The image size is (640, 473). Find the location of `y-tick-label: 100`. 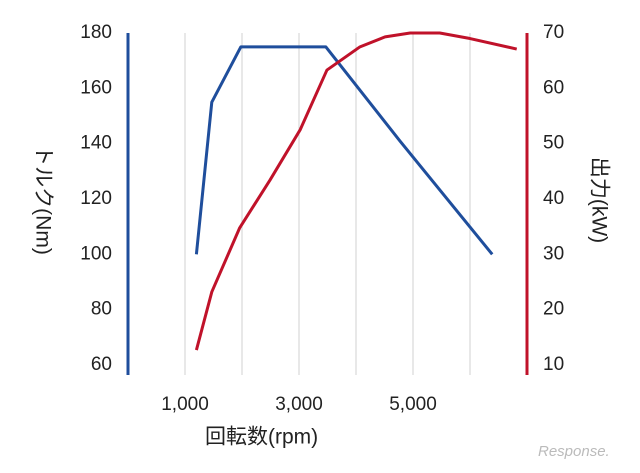

y-tick-label: 100 is located at coordinates (96, 253).